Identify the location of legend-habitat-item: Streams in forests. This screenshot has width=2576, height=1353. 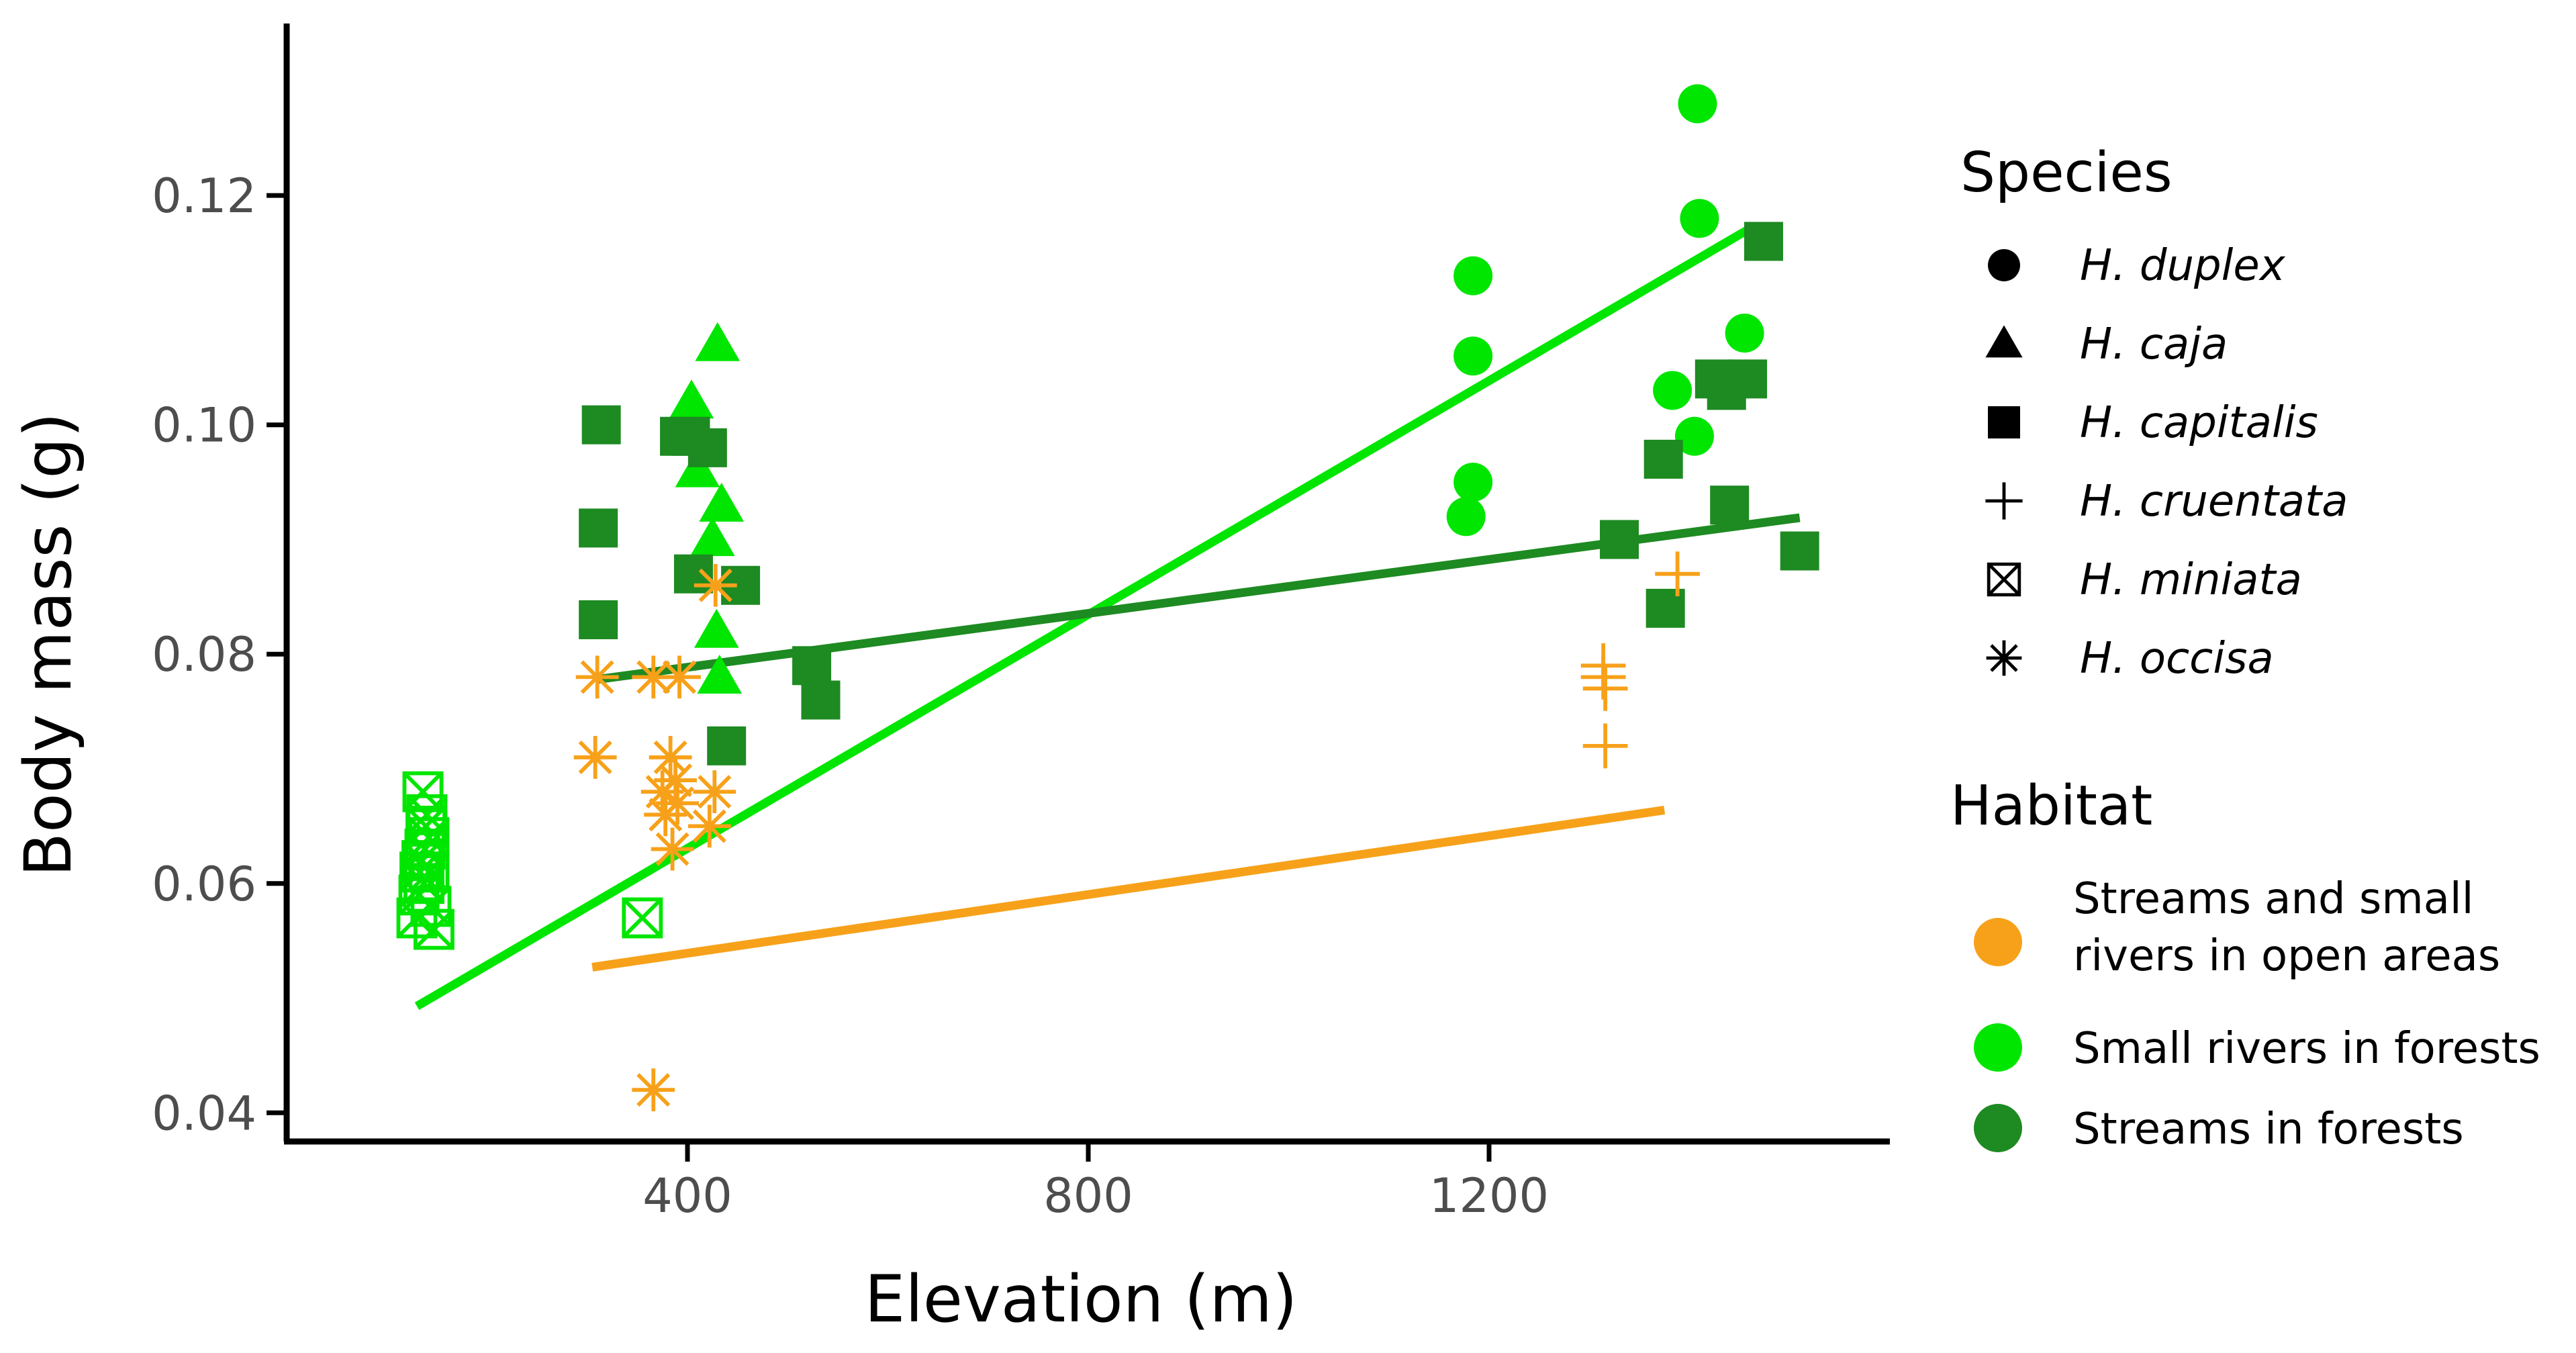
(2219, 1129).